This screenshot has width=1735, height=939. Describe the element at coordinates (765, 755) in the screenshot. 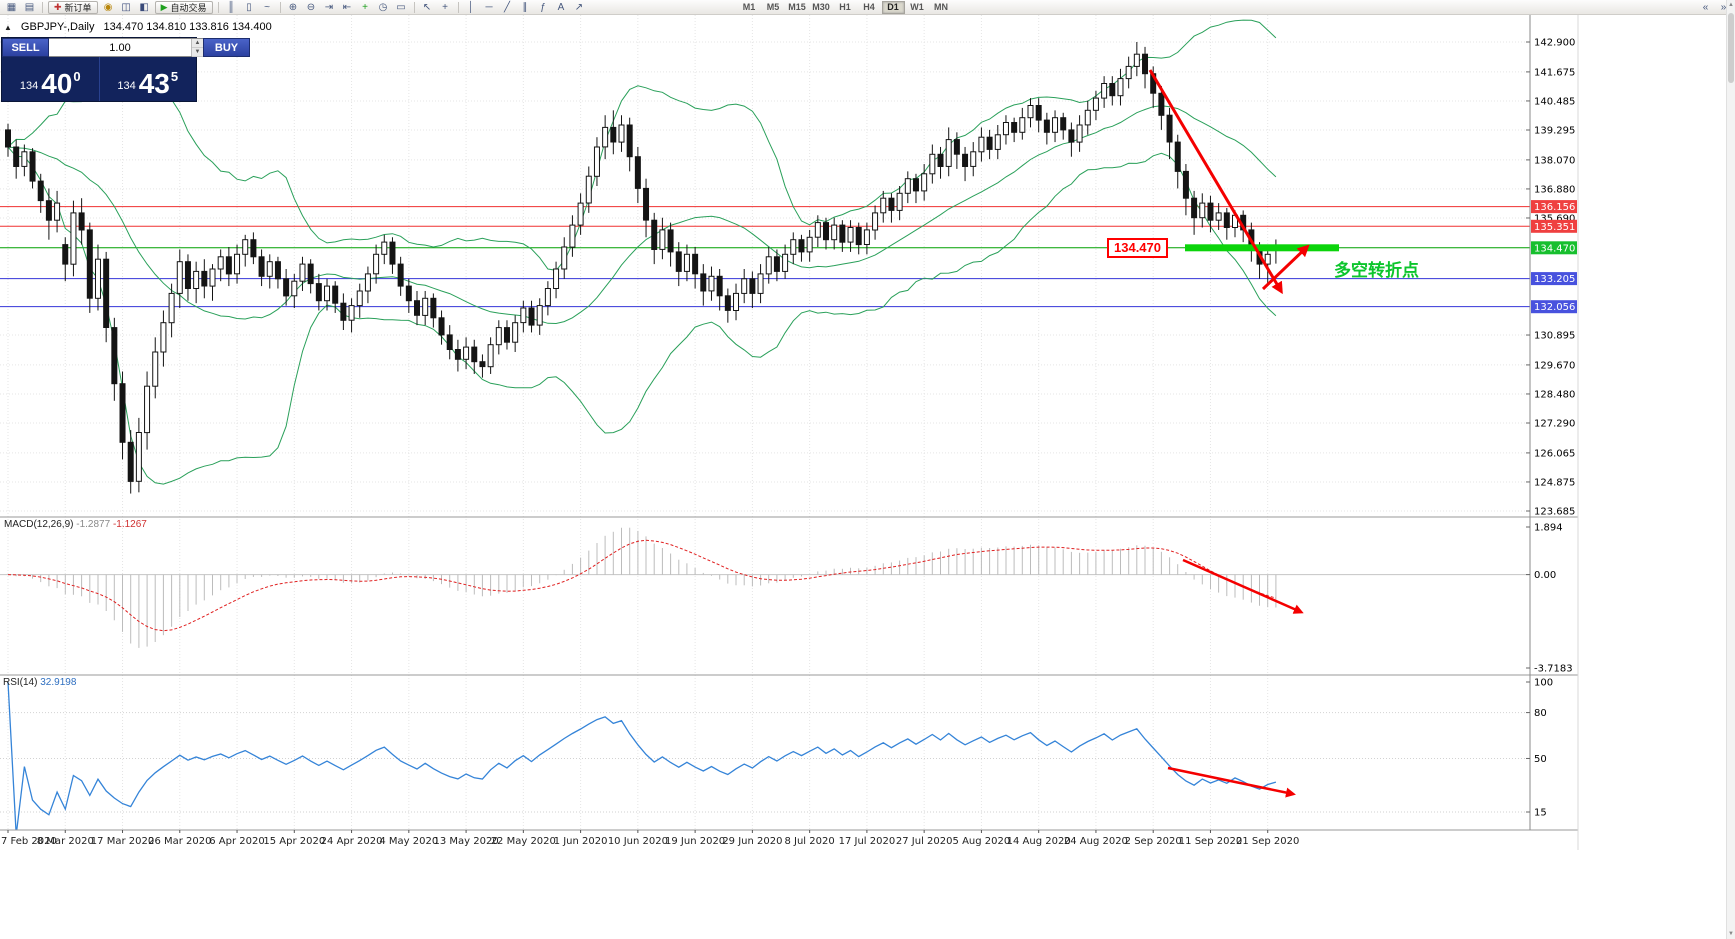

I see `rsi-panel` at that location.